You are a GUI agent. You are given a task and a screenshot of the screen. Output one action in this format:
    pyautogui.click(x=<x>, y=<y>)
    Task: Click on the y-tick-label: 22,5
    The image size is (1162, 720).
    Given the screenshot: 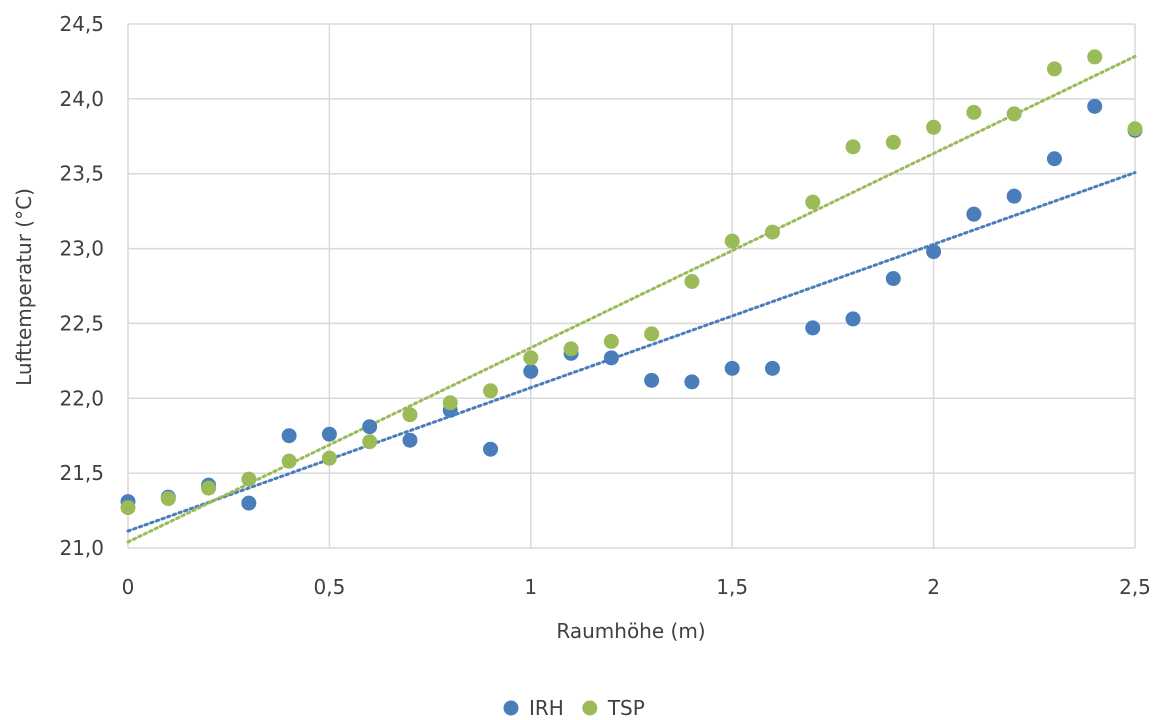 What is the action you would take?
    pyautogui.click(x=81, y=323)
    